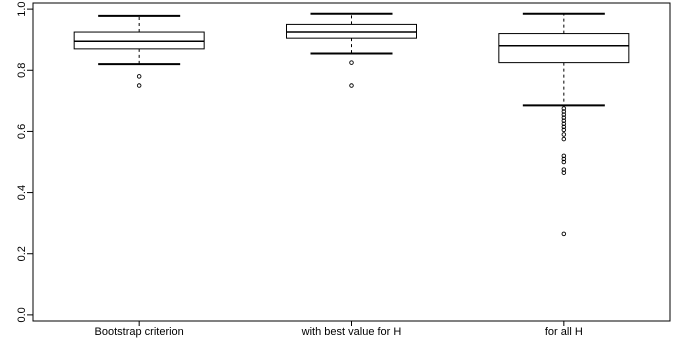  What do you see at coordinates (139, 332) in the screenshot?
I see `x-tick-label: Bootstrap criterion` at bounding box center [139, 332].